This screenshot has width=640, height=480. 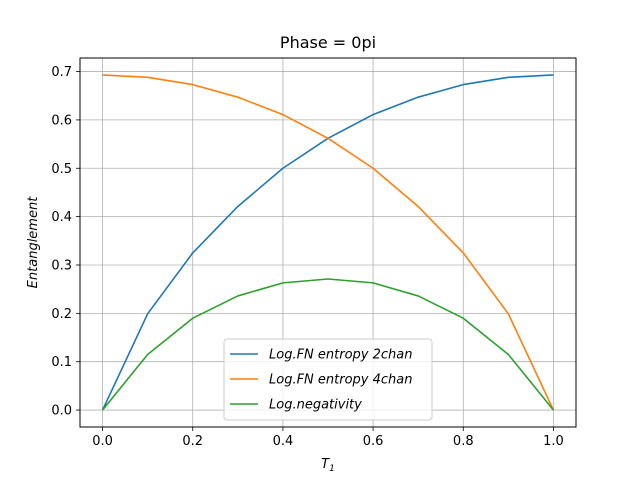 I want to click on x-tick-label: 0.2, so click(x=192, y=441).